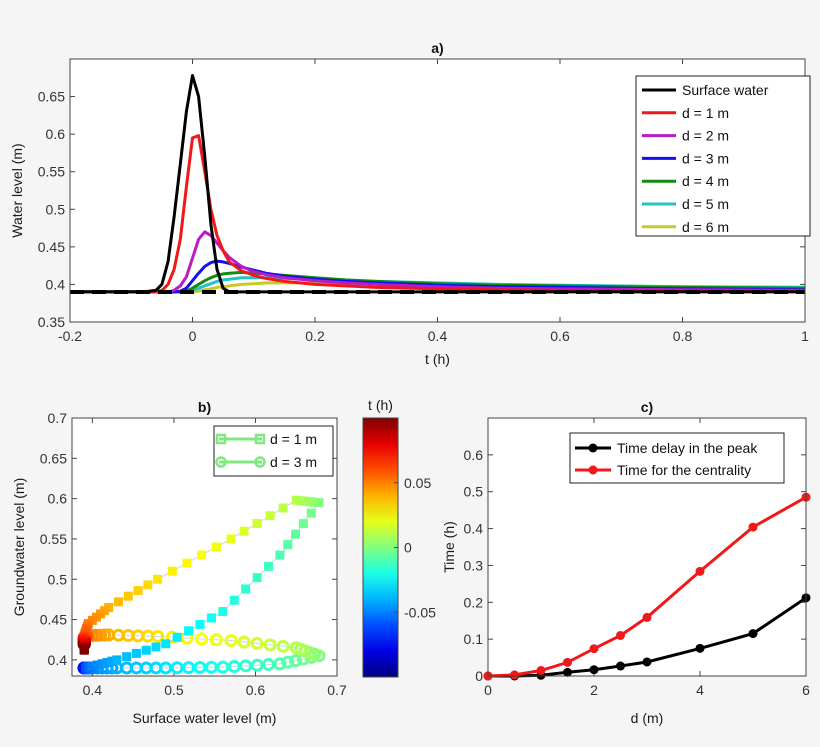  What do you see at coordinates (449, 547) in the screenshot?
I see `y-axis-label: Time (h)` at bounding box center [449, 547].